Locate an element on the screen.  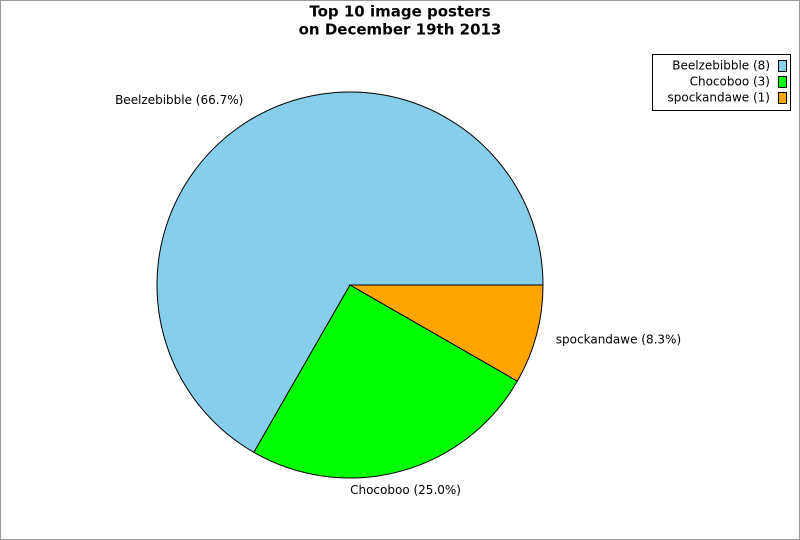
legend-box is located at coordinates (721, 82).